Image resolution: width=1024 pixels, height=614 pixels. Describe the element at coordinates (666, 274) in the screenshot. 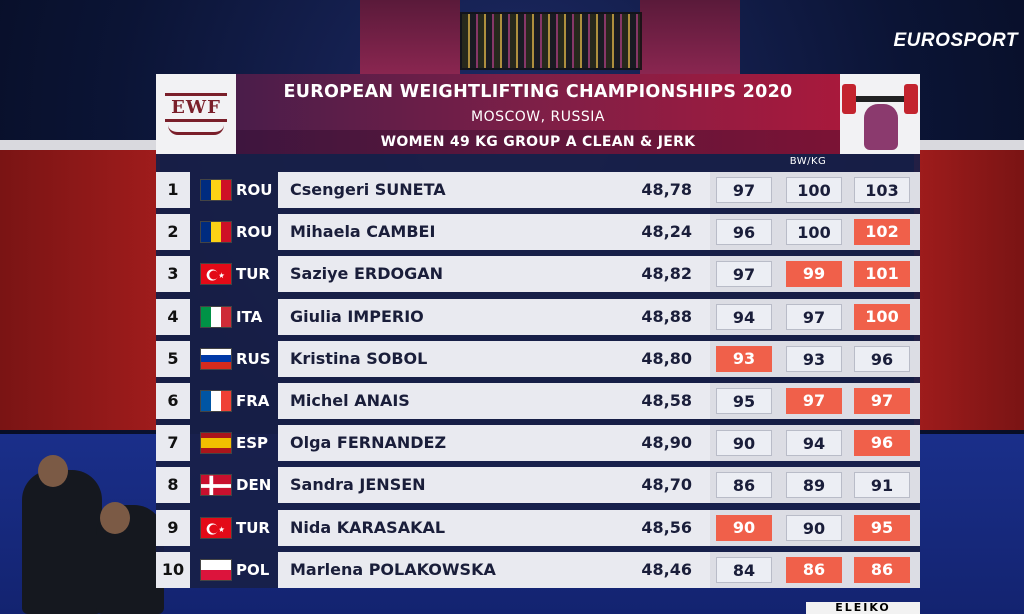

I see `body-weight: 48,82` at that location.